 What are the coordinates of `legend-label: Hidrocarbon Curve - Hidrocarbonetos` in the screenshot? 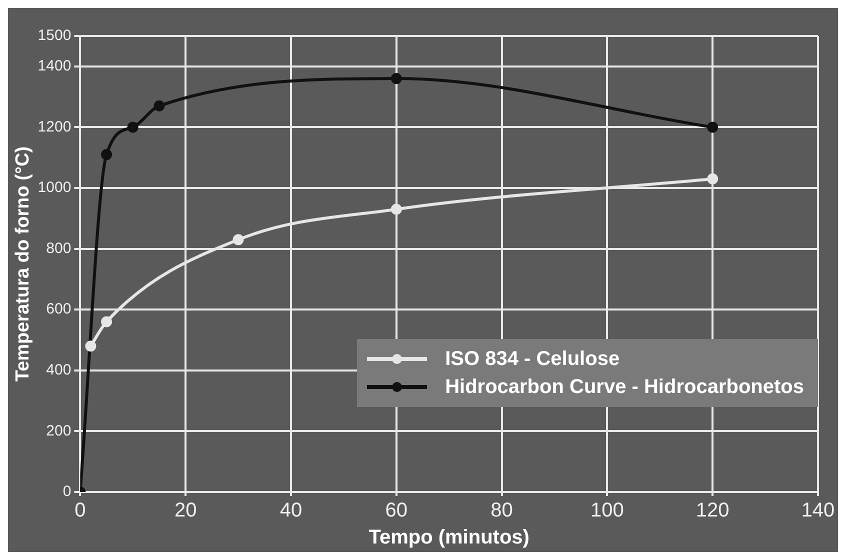 It's located at (624, 387).